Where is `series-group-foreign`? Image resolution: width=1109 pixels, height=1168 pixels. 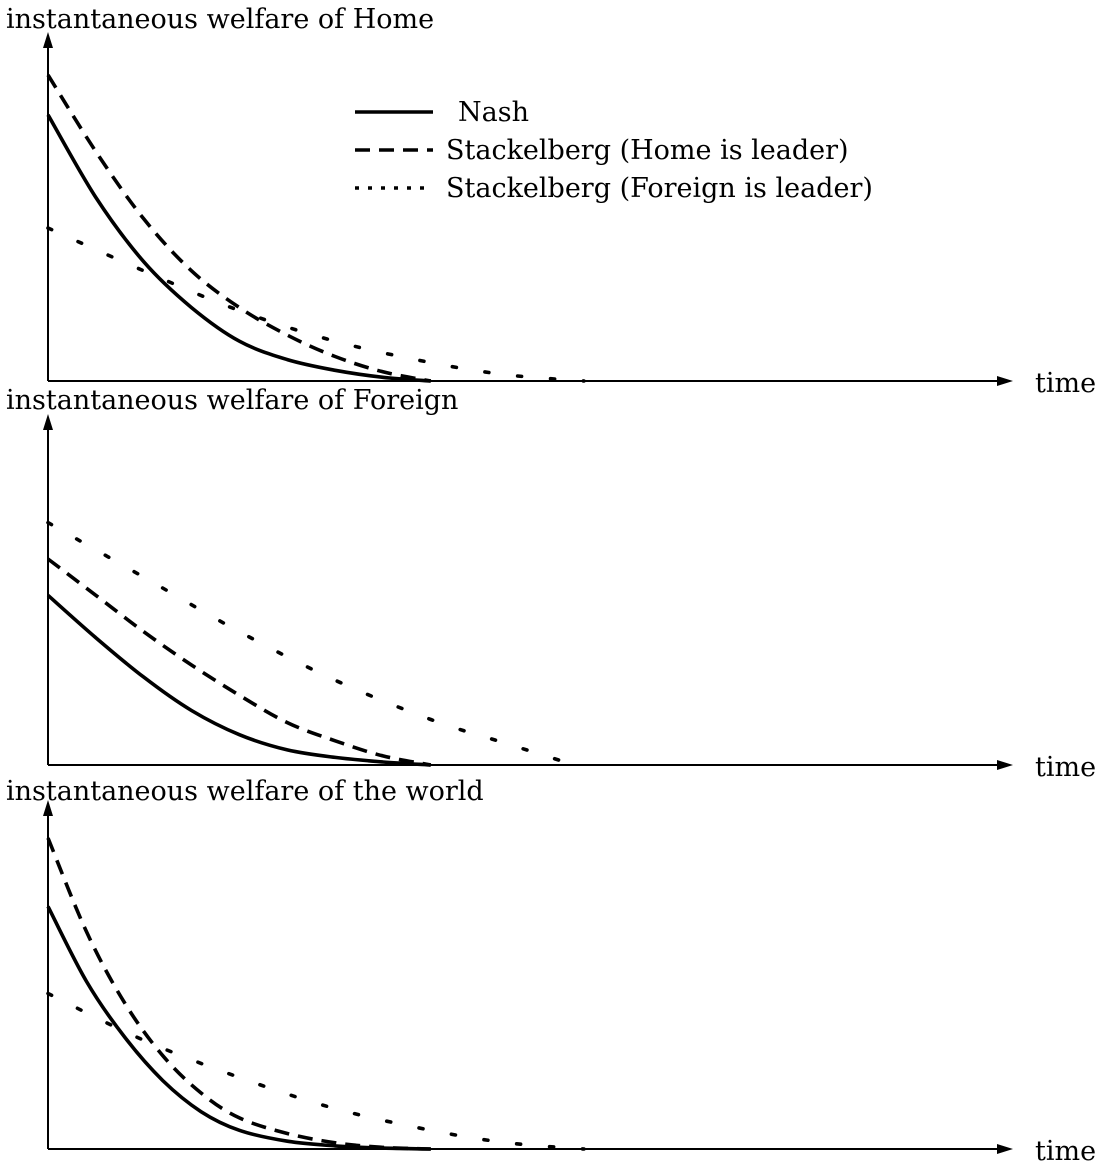
series-group-foreign is located at coordinates (311, 643).